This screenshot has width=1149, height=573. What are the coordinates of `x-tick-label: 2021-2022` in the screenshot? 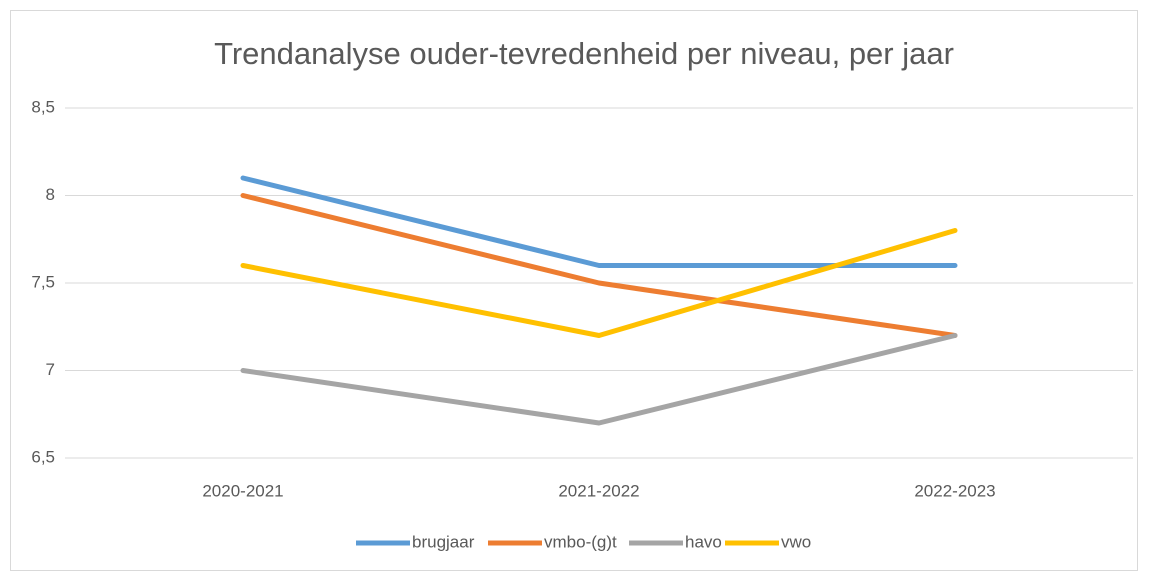 It's located at (598, 490).